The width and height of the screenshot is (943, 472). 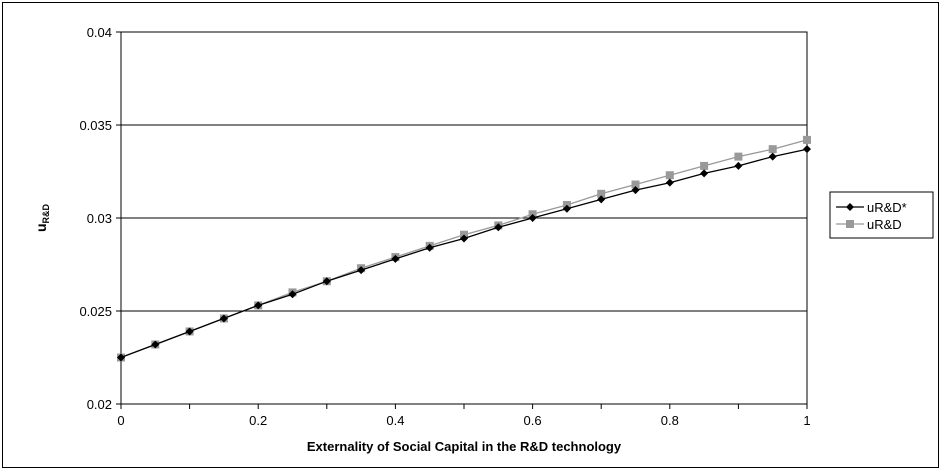 What do you see at coordinates (99, 32) in the screenshot?
I see `y-tick-label: 0.04` at bounding box center [99, 32].